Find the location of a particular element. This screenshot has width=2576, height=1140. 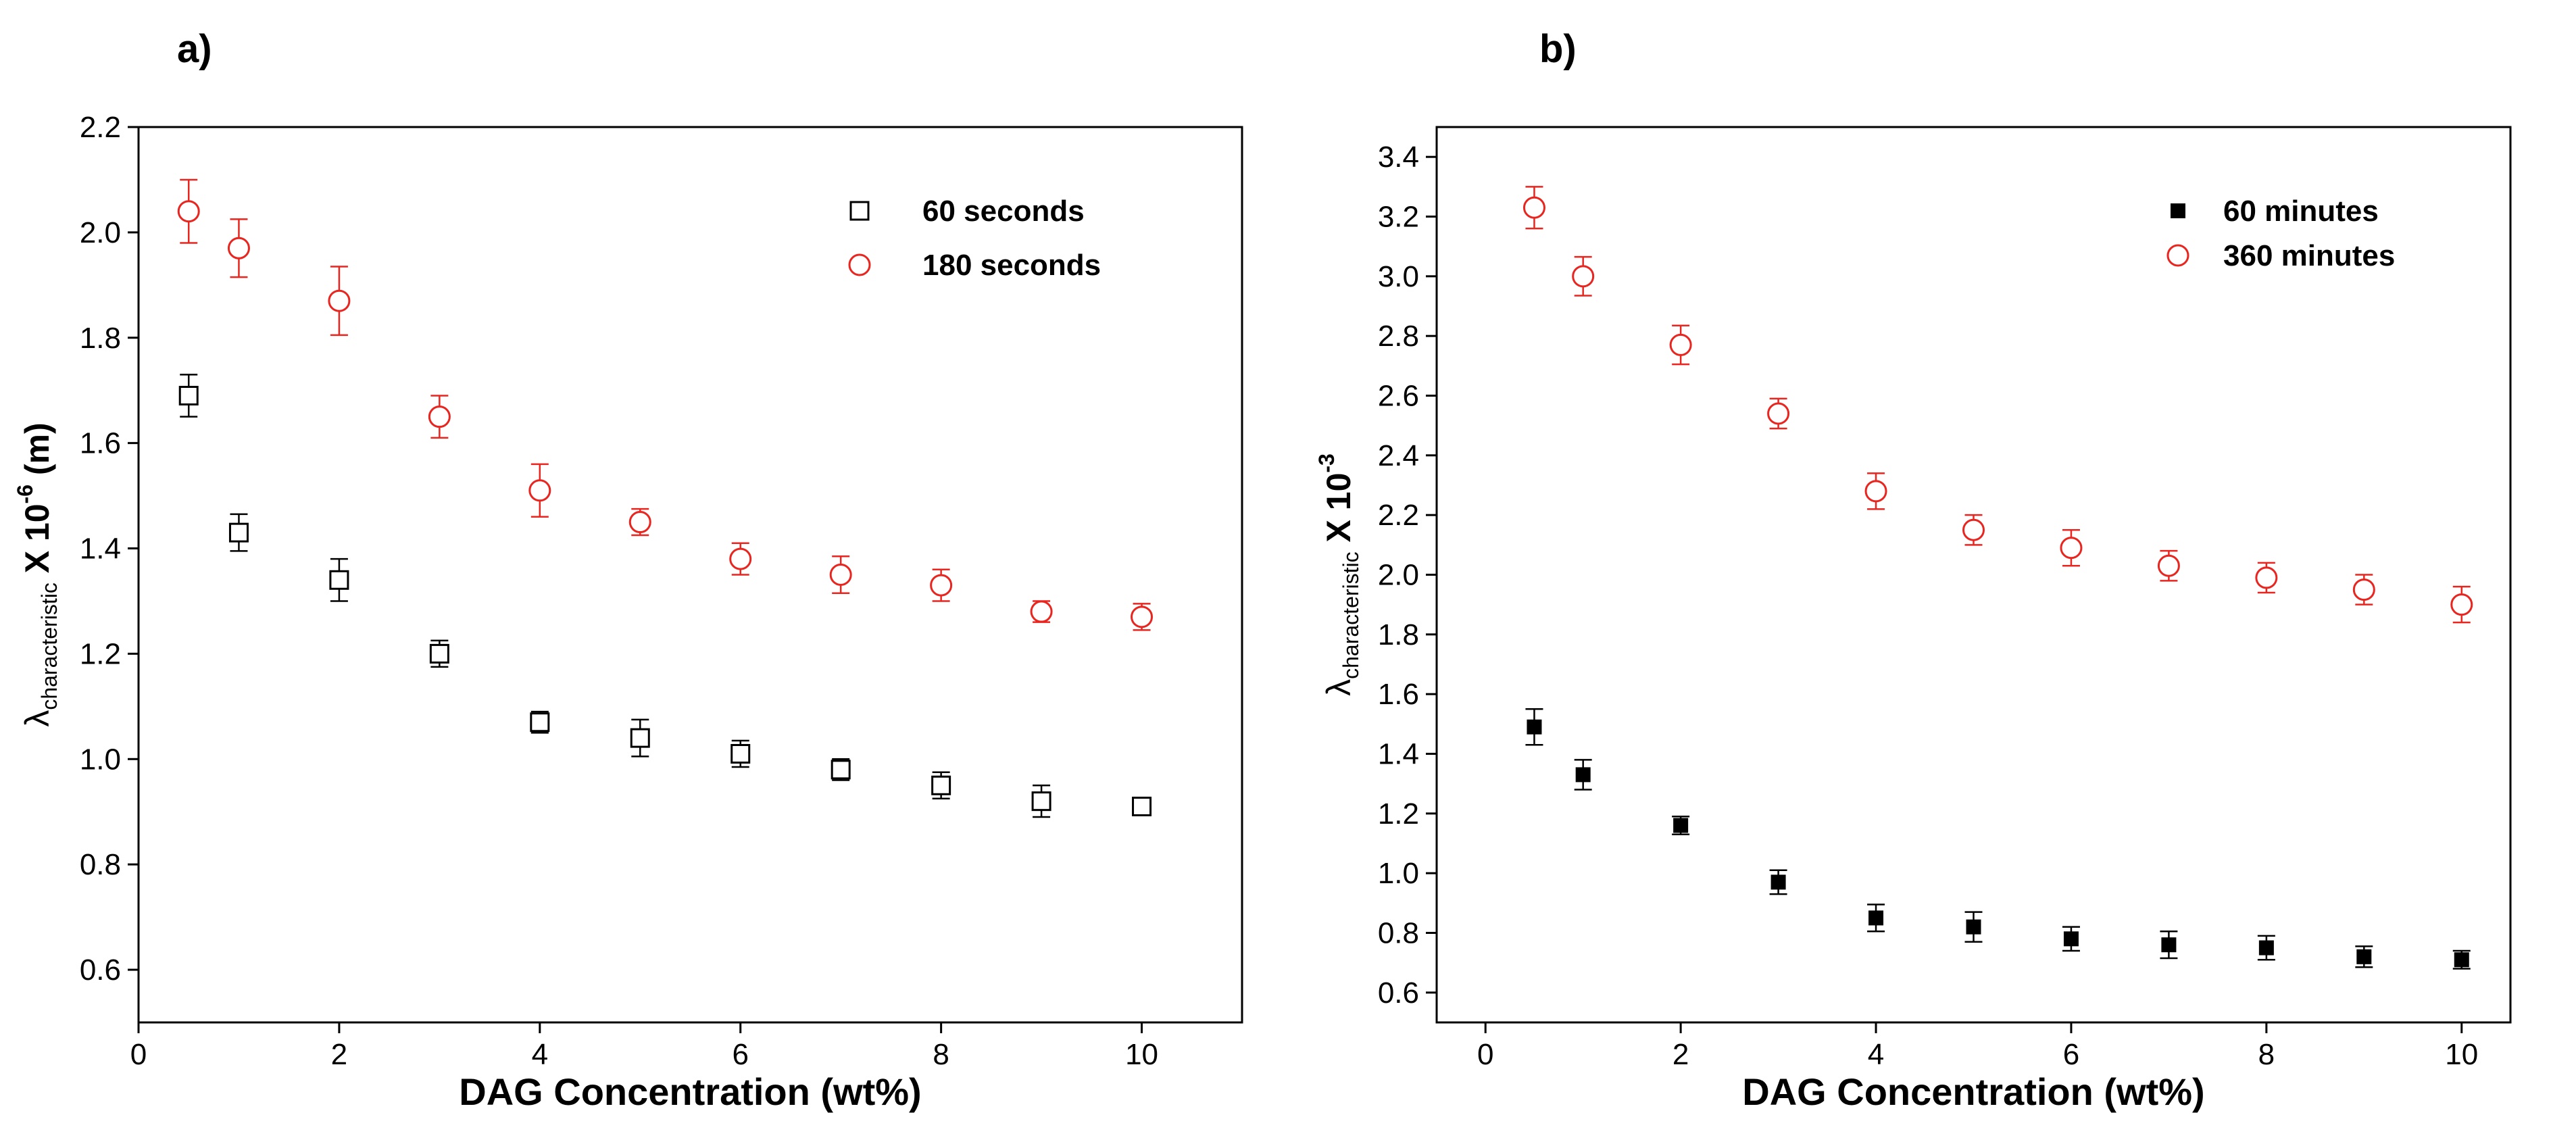

legend-label: 60 minutes is located at coordinates (2301, 212).